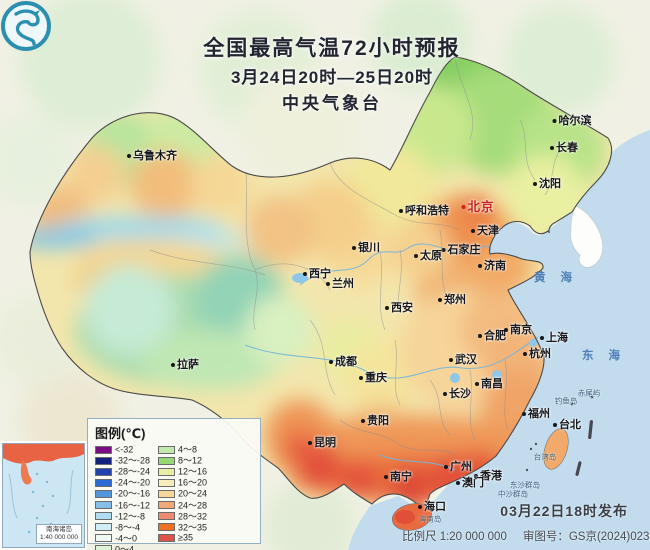  What do you see at coordinates (461, 467) in the screenshot?
I see `city-name: 广州` at bounding box center [461, 467].